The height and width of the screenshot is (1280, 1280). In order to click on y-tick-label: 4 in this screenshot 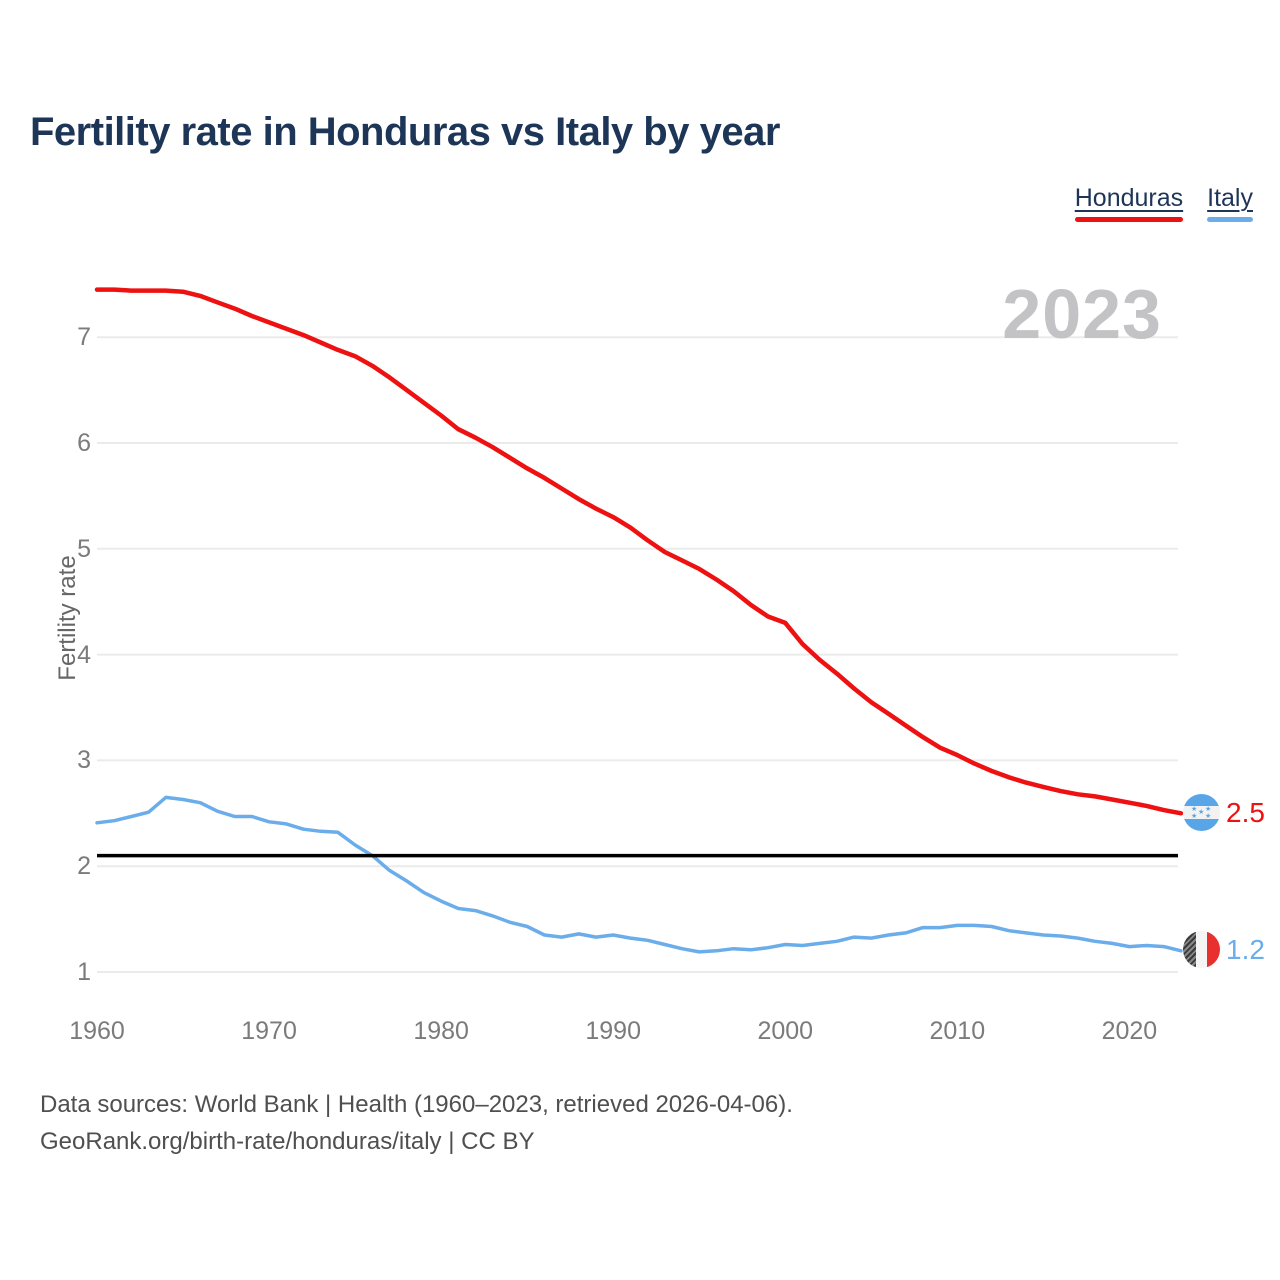, I will do `click(84, 654)`.